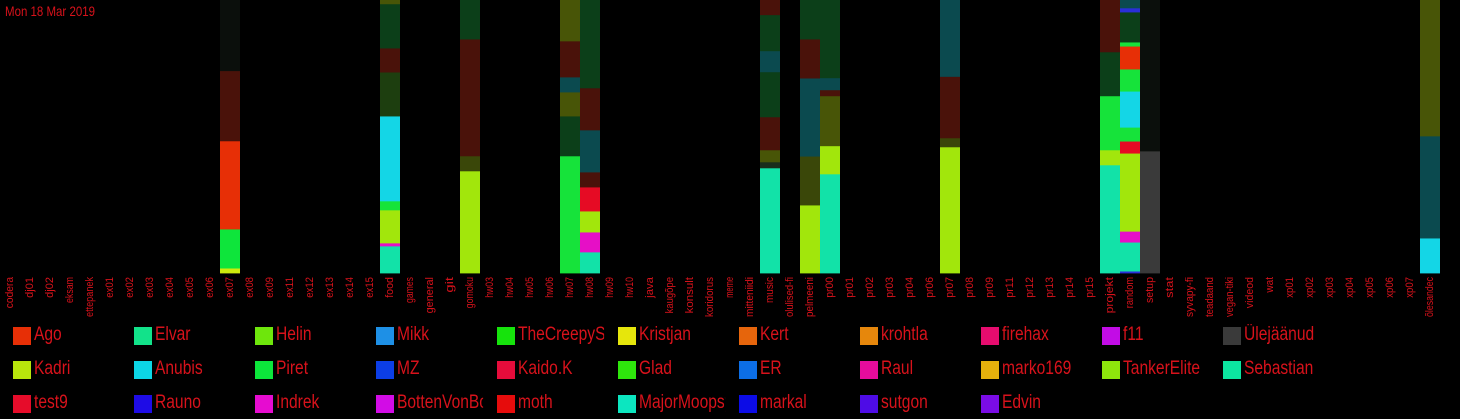 This screenshot has width=1460, height=419. What do you see at coordinates (1050, 287) in the screenshot?
I see `x-tick-label: pr13` at bounding box center [1050, 287].